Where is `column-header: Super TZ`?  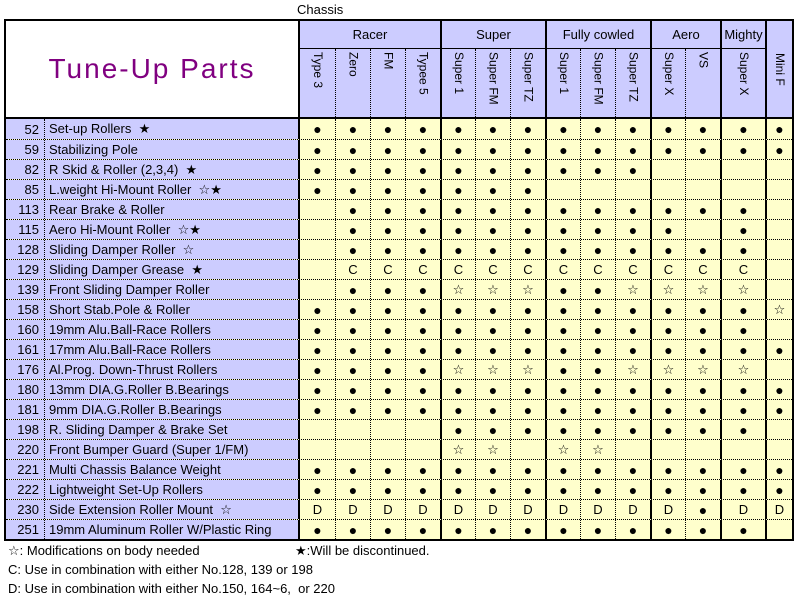 column-header: Super TZ is located at coordinates (527, 83).